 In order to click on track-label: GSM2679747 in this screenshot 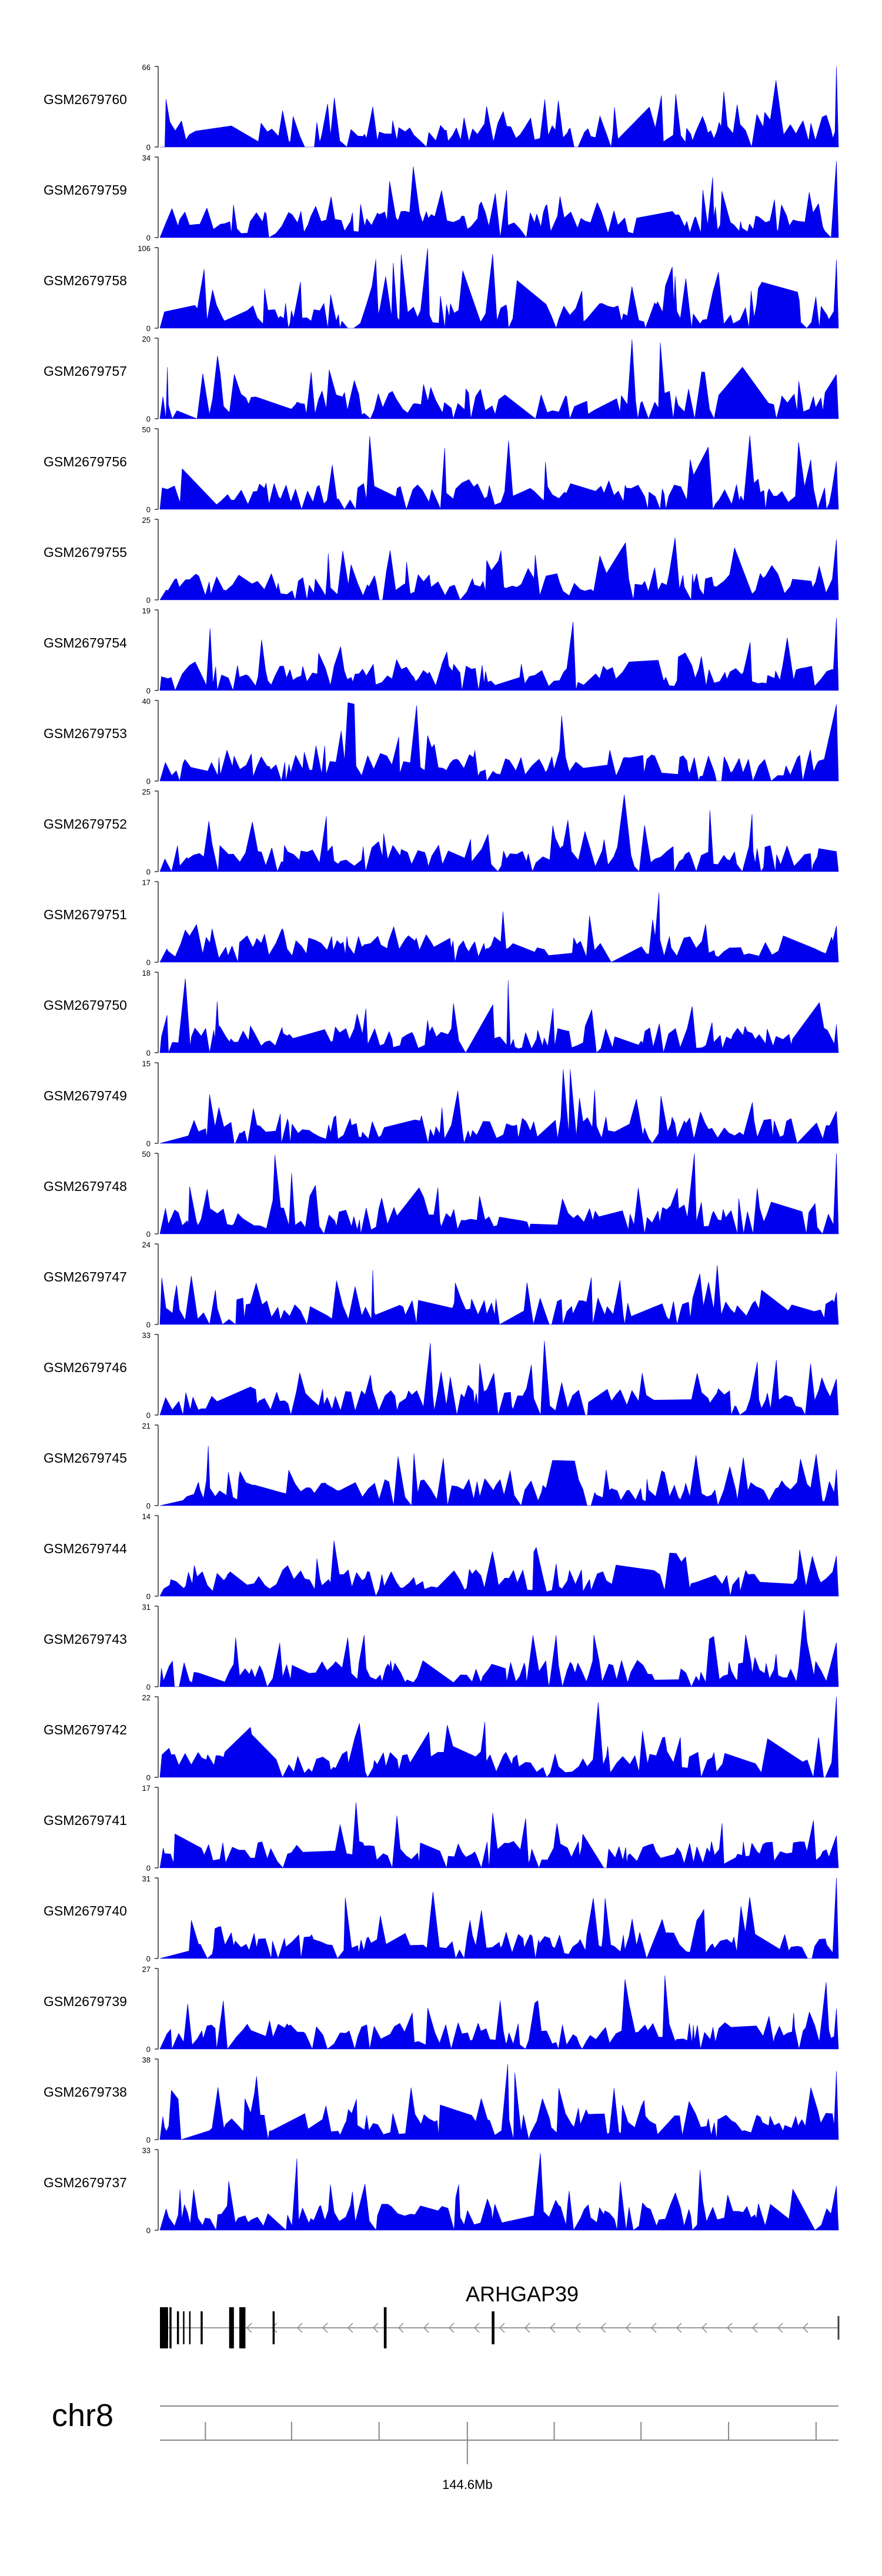, I will do `click(85, 1276)`.